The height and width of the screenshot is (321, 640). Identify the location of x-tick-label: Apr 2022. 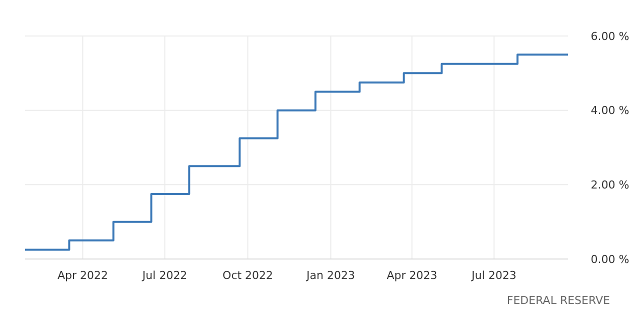
(82, 275).